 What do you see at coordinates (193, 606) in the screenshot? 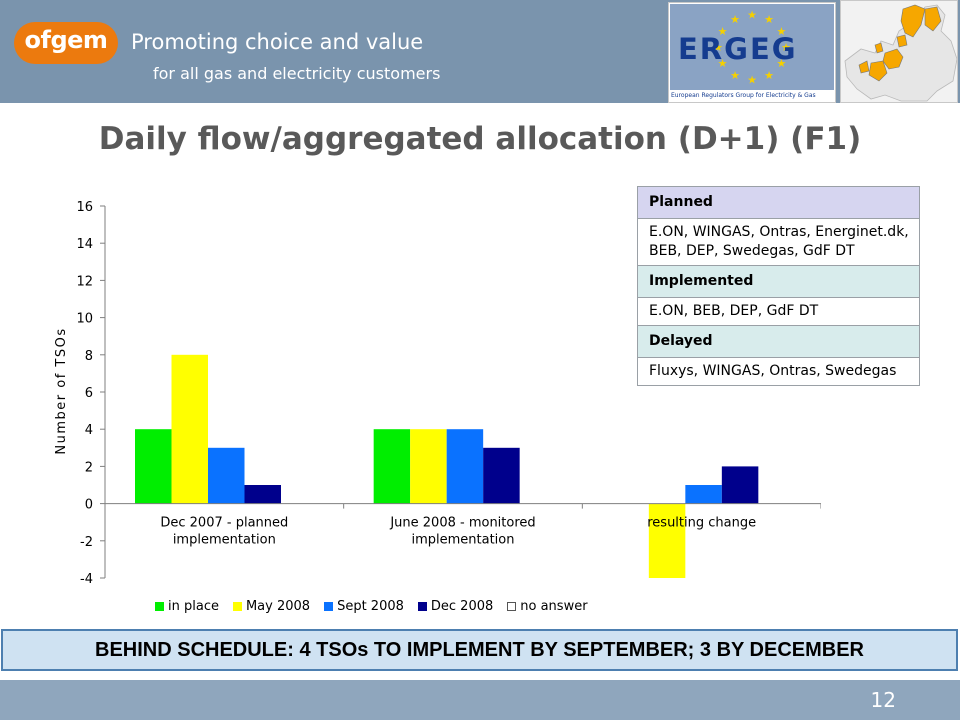
I see `legend-label: in place` at bounding box center [193, 606].